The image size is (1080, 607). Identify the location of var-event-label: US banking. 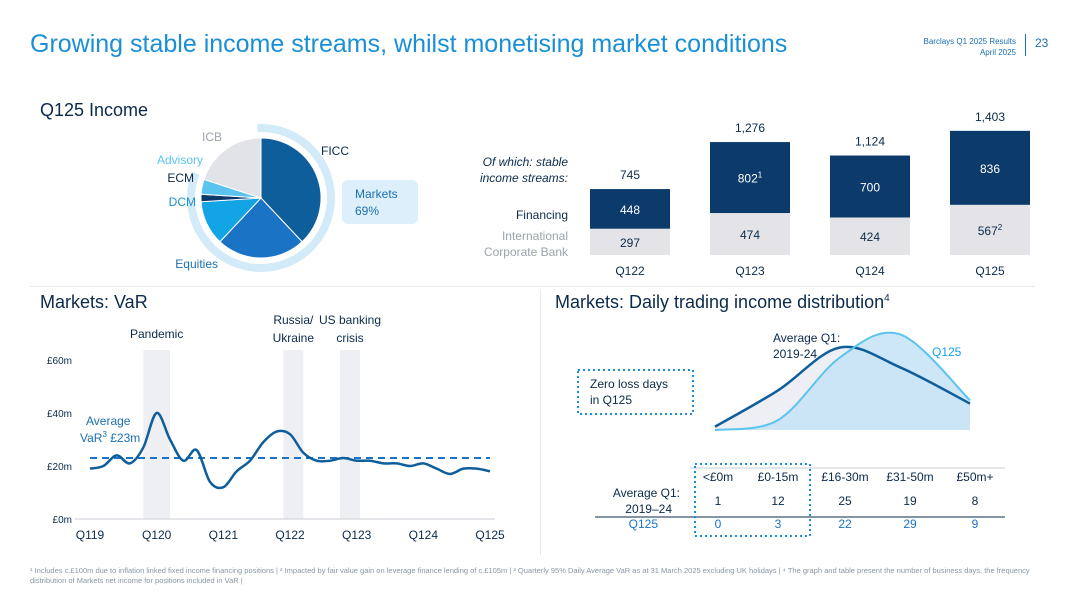
(350, 320).